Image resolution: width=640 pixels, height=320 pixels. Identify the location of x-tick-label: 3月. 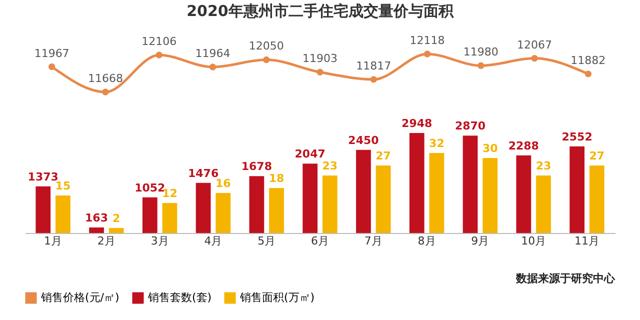
(159, 241).